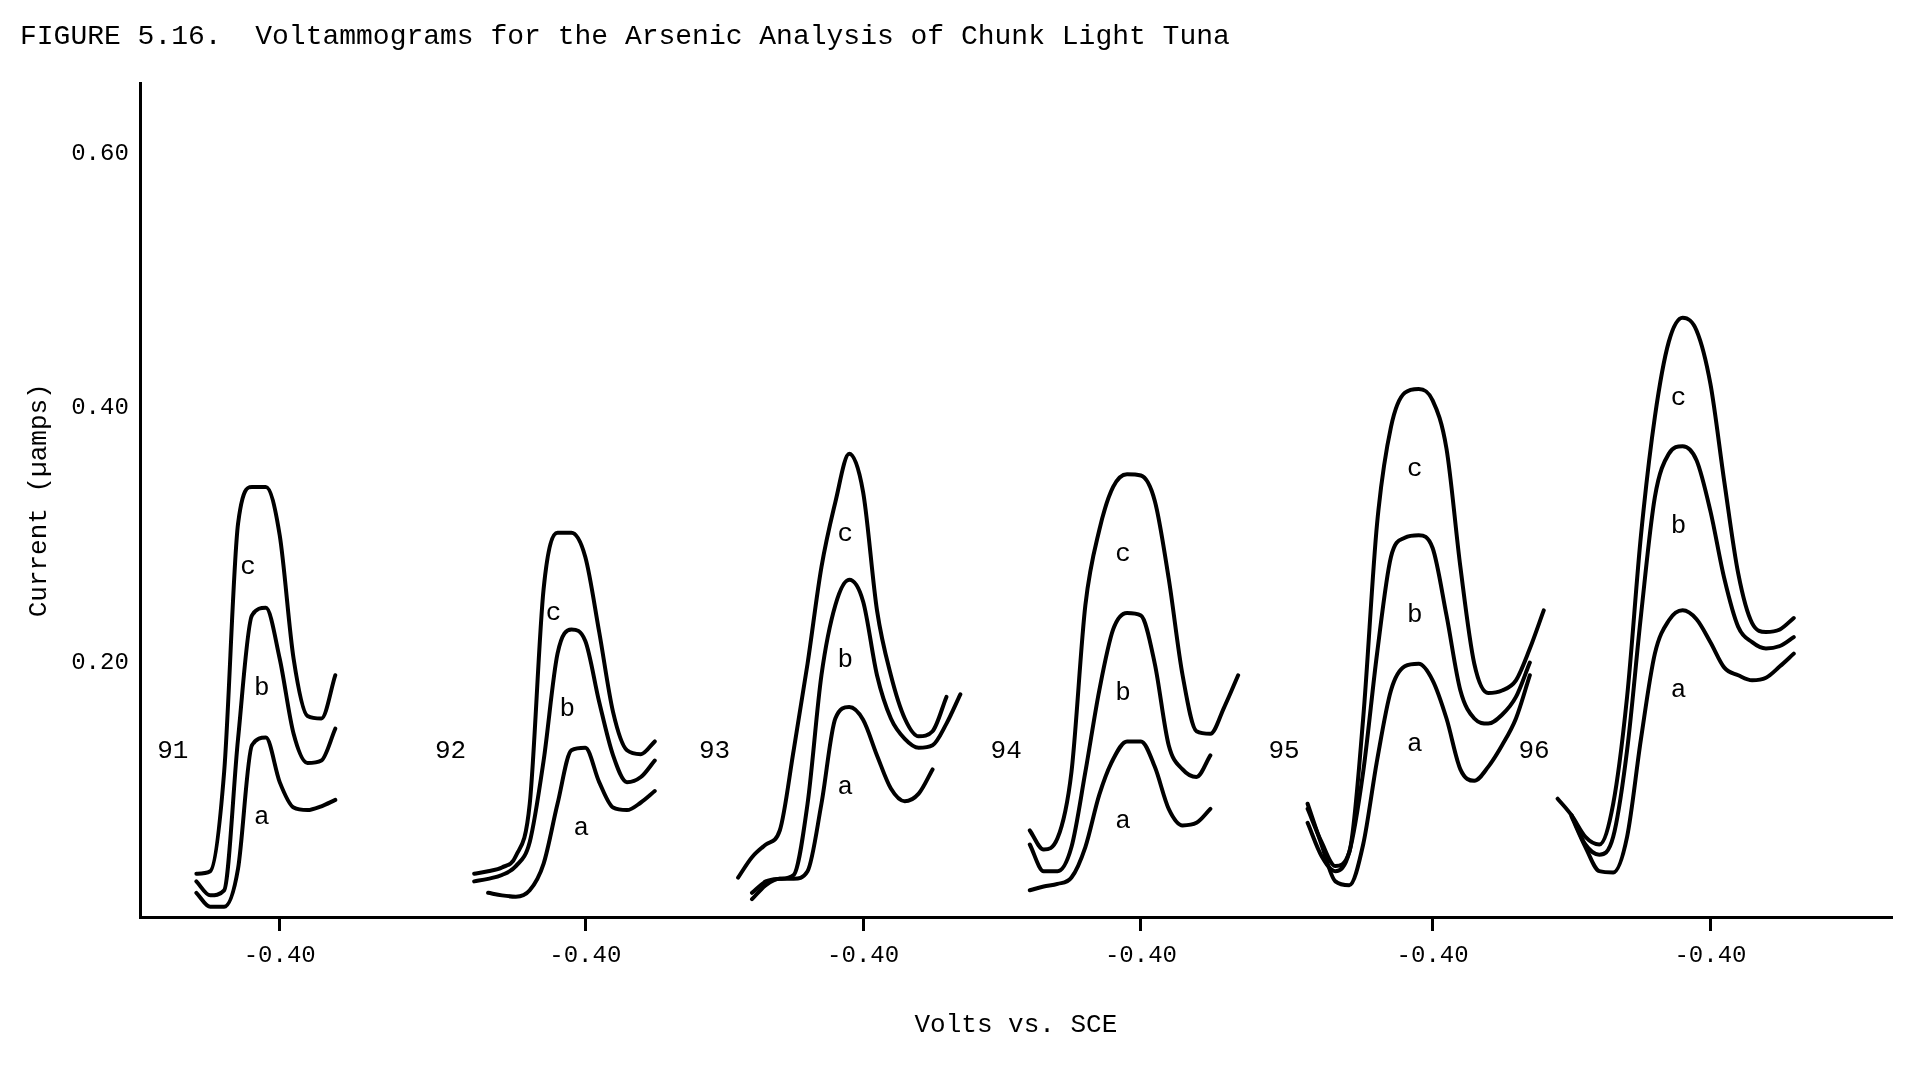  I want to click on x-axis-title: Volts vs. SCE, so click(1016, 1025).